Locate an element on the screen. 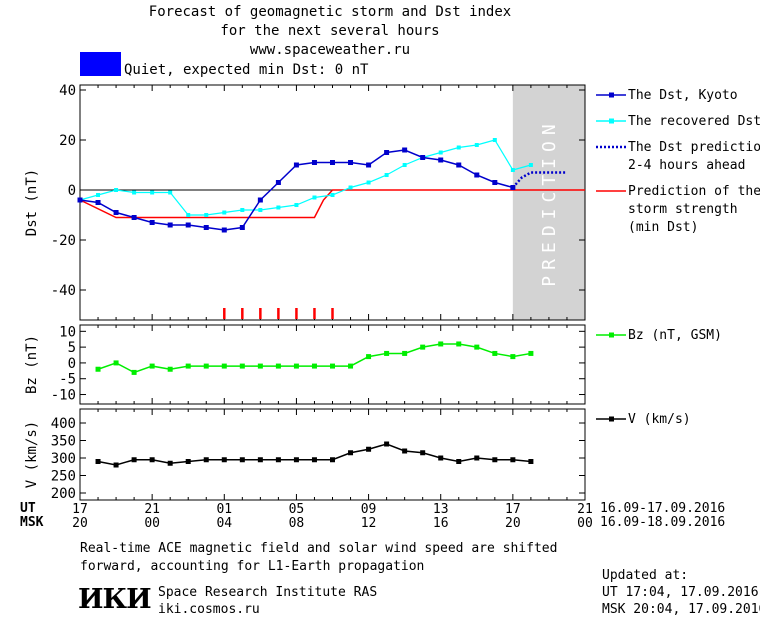 This screenshot has width=760, height=620. recovered-line is located at coordinates (305, 177).